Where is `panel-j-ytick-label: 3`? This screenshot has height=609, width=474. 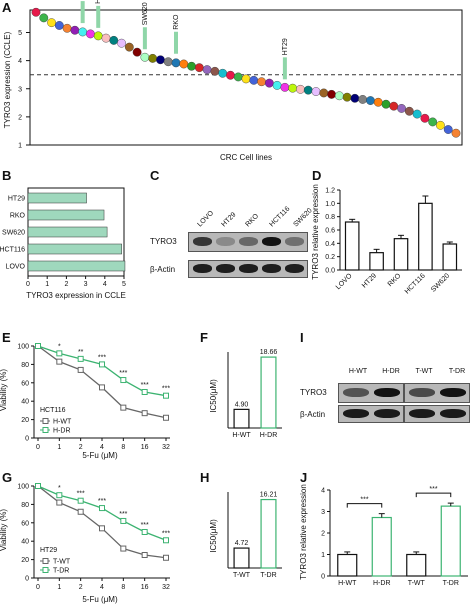 panel-j-ytick-label: 3 is located at coordinates (323, 512).